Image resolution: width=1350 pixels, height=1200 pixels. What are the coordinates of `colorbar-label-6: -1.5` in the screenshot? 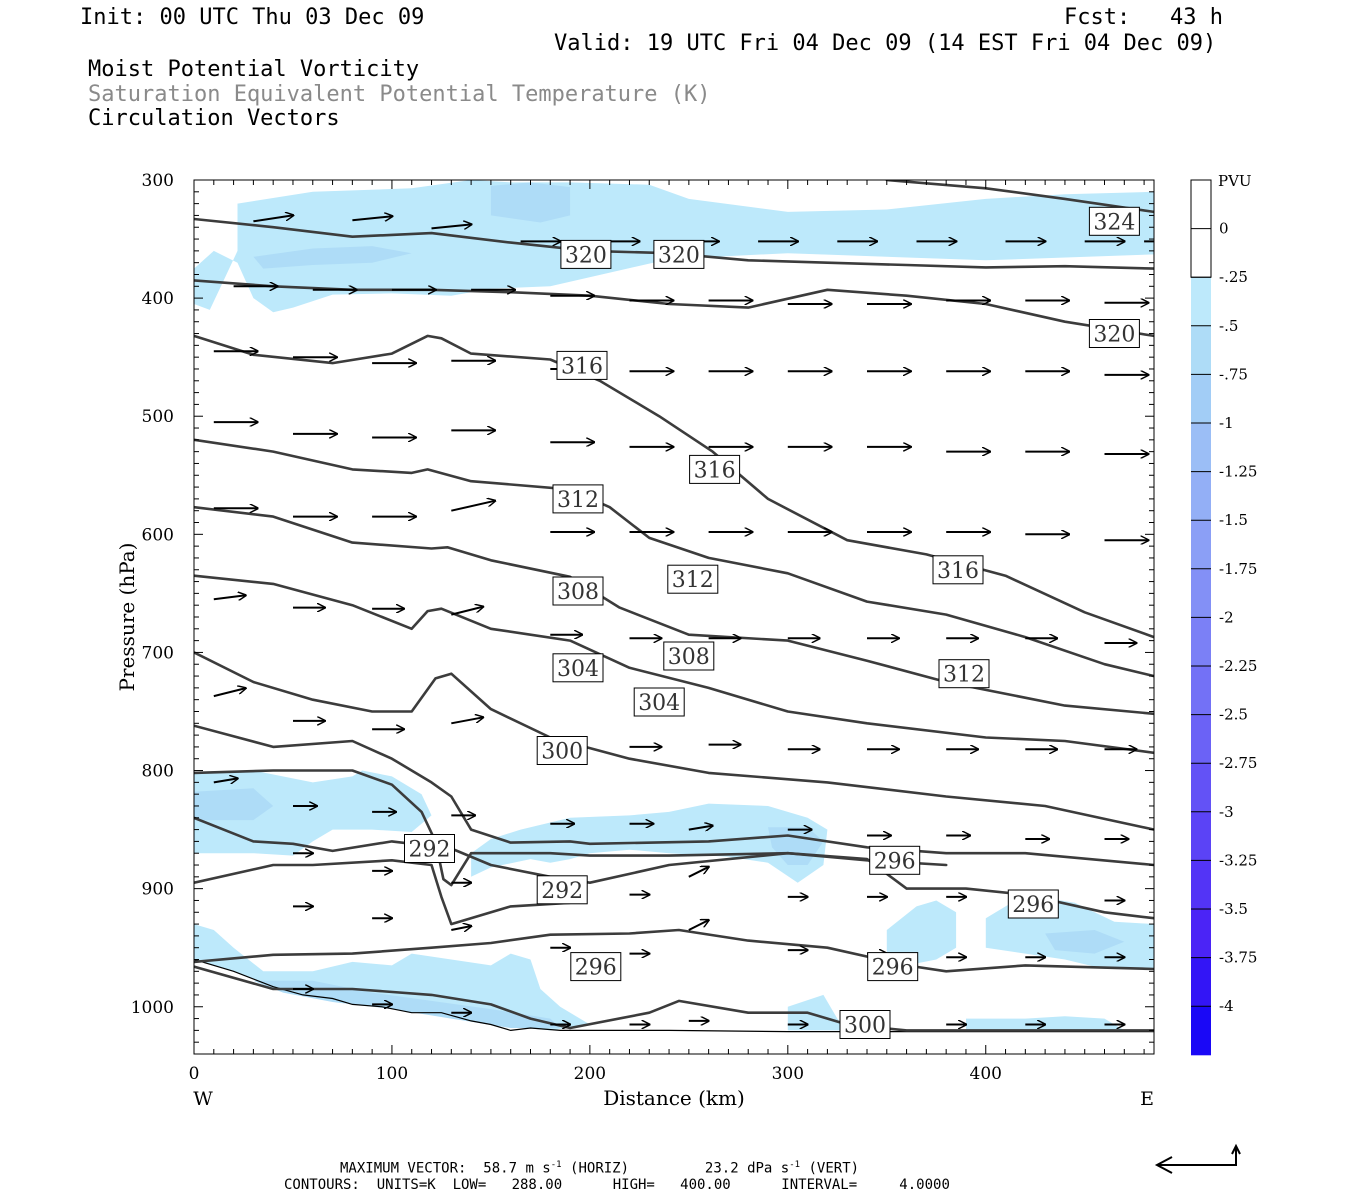 It's located at (1233, 520).